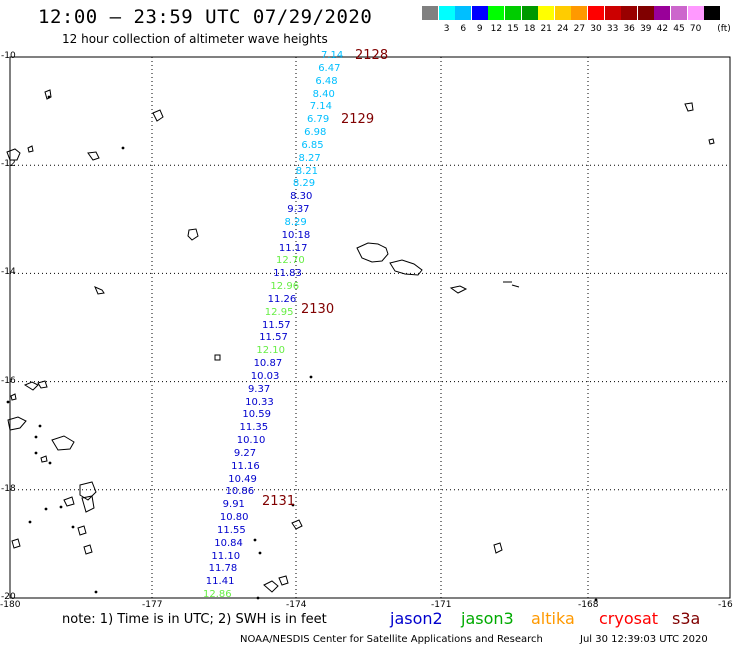 The height and width of the screenshot is (650, 740). I want to click on wave-height-label: 11.16, so click(245, 466).